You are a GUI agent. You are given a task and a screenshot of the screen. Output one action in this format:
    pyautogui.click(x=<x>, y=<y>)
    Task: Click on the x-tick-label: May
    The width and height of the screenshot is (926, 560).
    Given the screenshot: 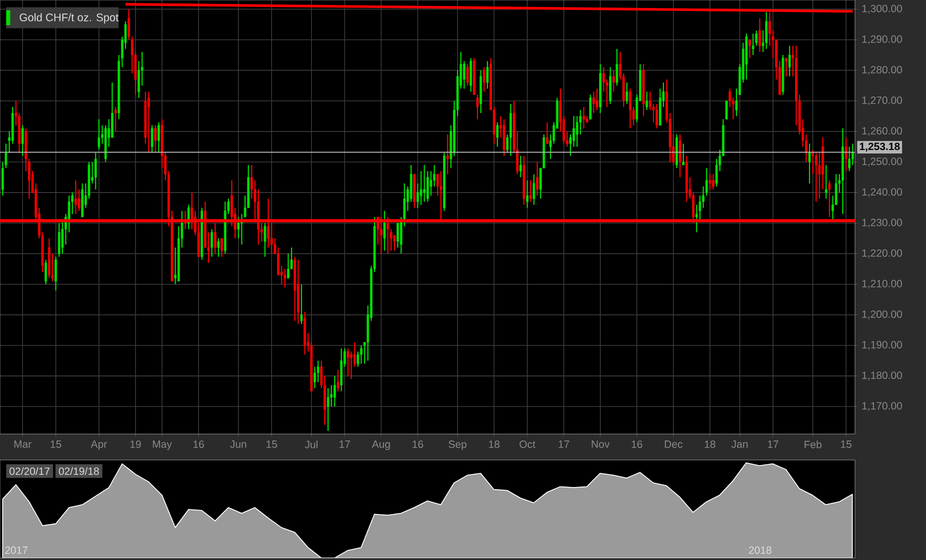 What is the action you would take?
    pyautogui.click(x=162, y=445)
    